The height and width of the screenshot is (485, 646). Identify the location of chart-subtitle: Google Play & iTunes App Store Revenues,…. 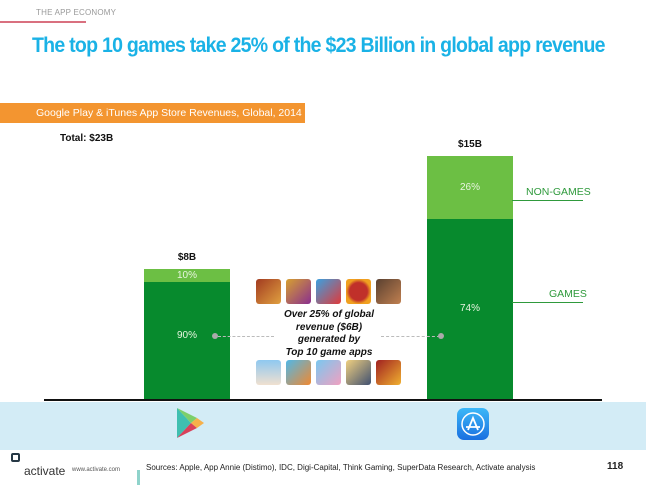
(169, 113).